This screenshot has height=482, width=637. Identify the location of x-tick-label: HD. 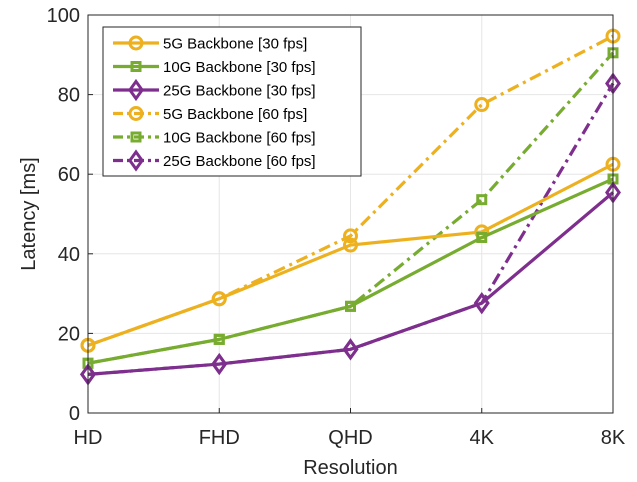
(88, 438).